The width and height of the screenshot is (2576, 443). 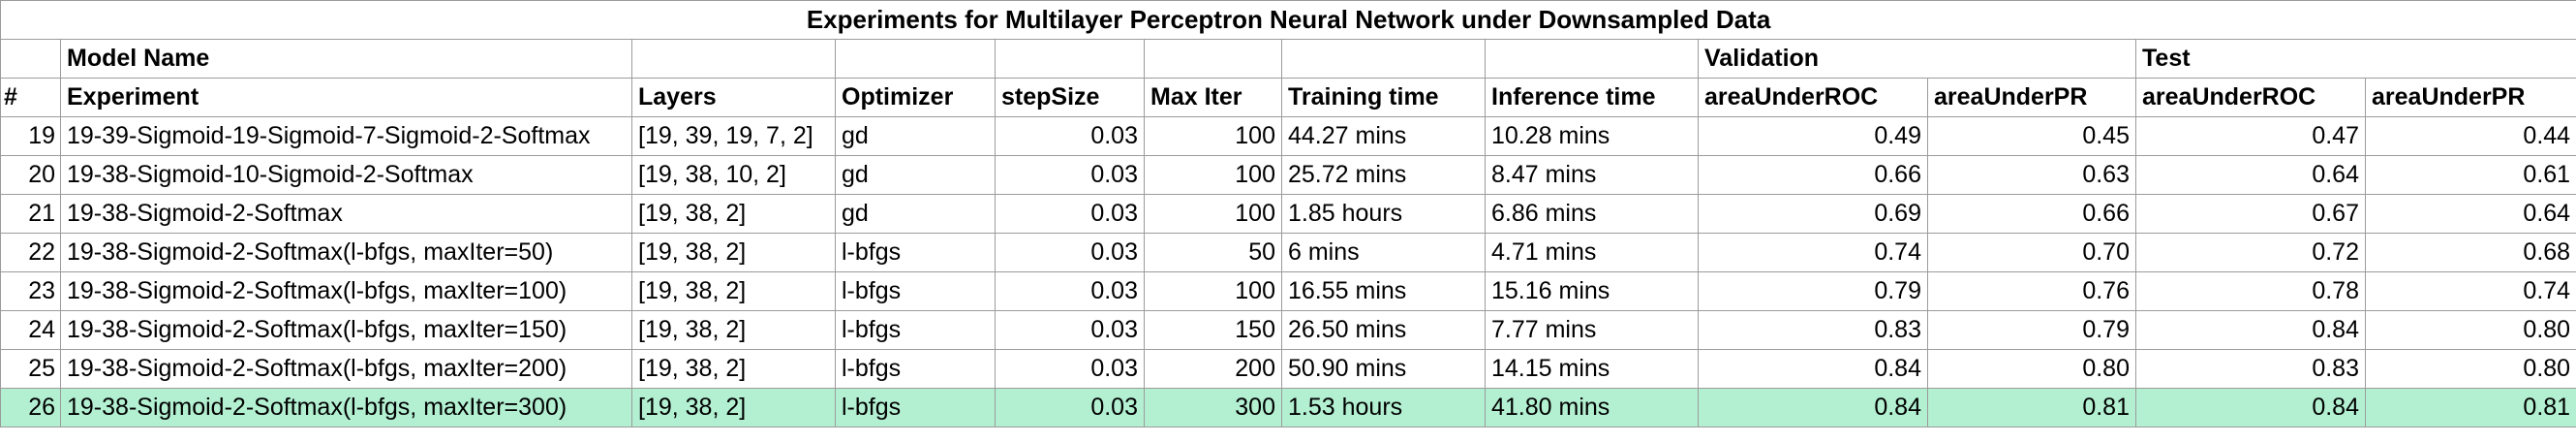 What do you see at coordinates (733, 175) in the screenshot?
I see `cell-layers: [19, 38, 10, 2]` at bounding box center [733, 175].